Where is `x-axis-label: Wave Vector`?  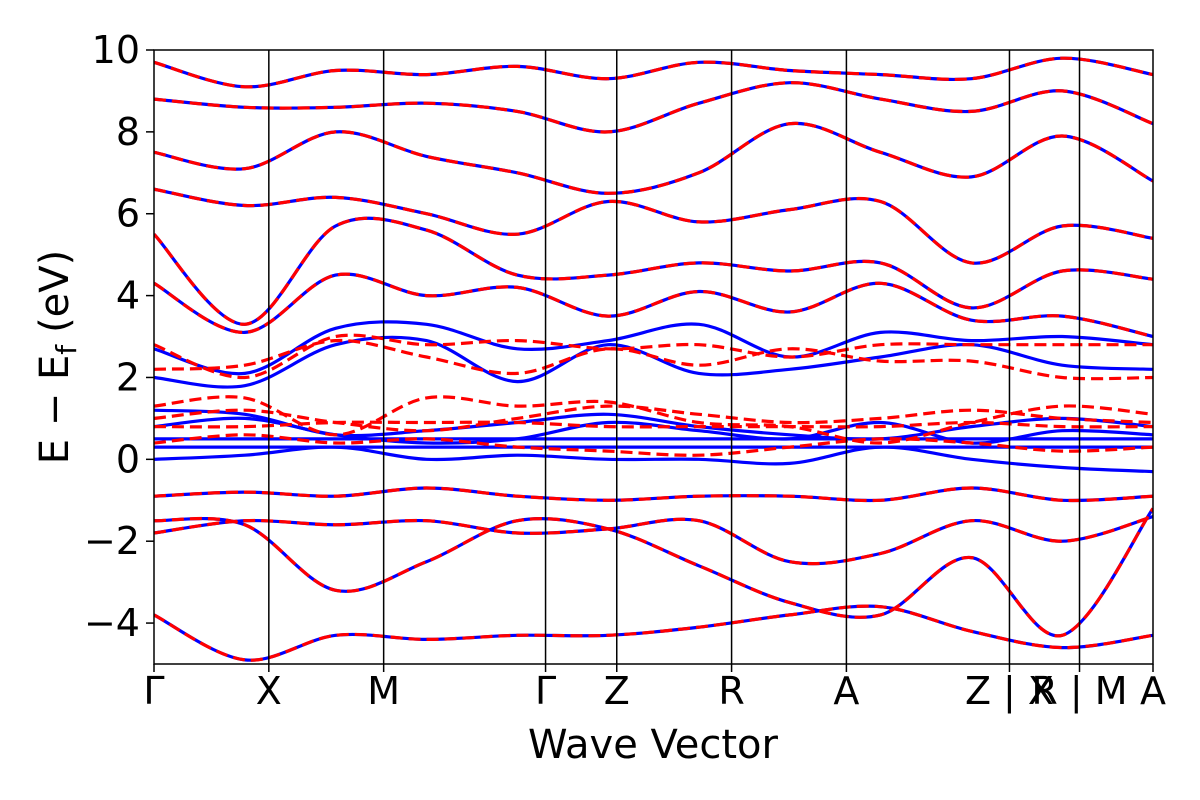 x-axis-label: Wave Vector is located at coordinates (653, 745).